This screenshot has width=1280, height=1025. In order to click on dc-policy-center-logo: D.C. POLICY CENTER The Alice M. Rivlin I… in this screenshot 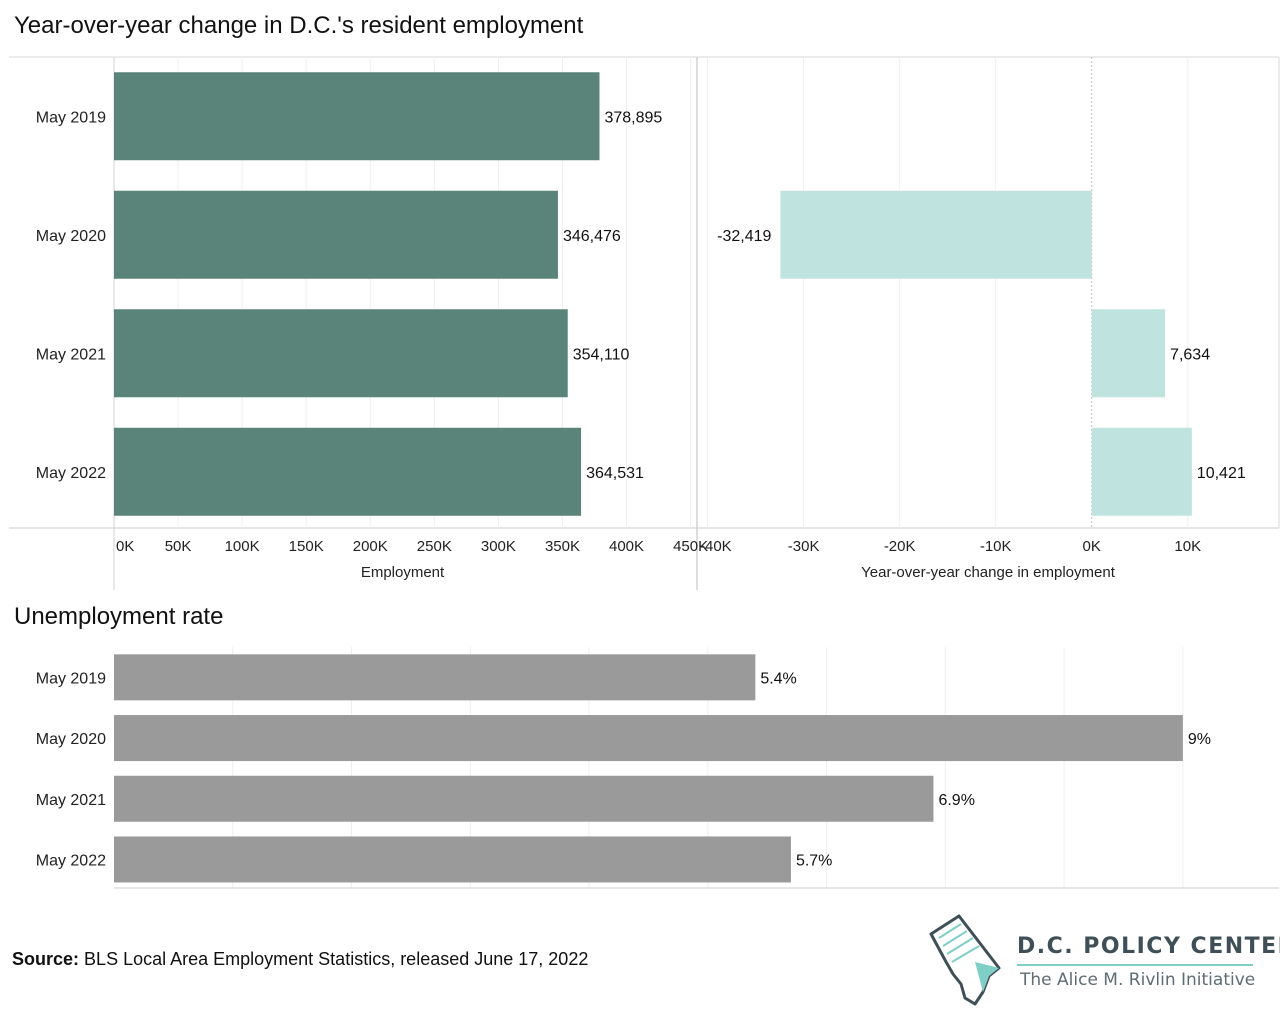, I will do `click(1102, 962)`.